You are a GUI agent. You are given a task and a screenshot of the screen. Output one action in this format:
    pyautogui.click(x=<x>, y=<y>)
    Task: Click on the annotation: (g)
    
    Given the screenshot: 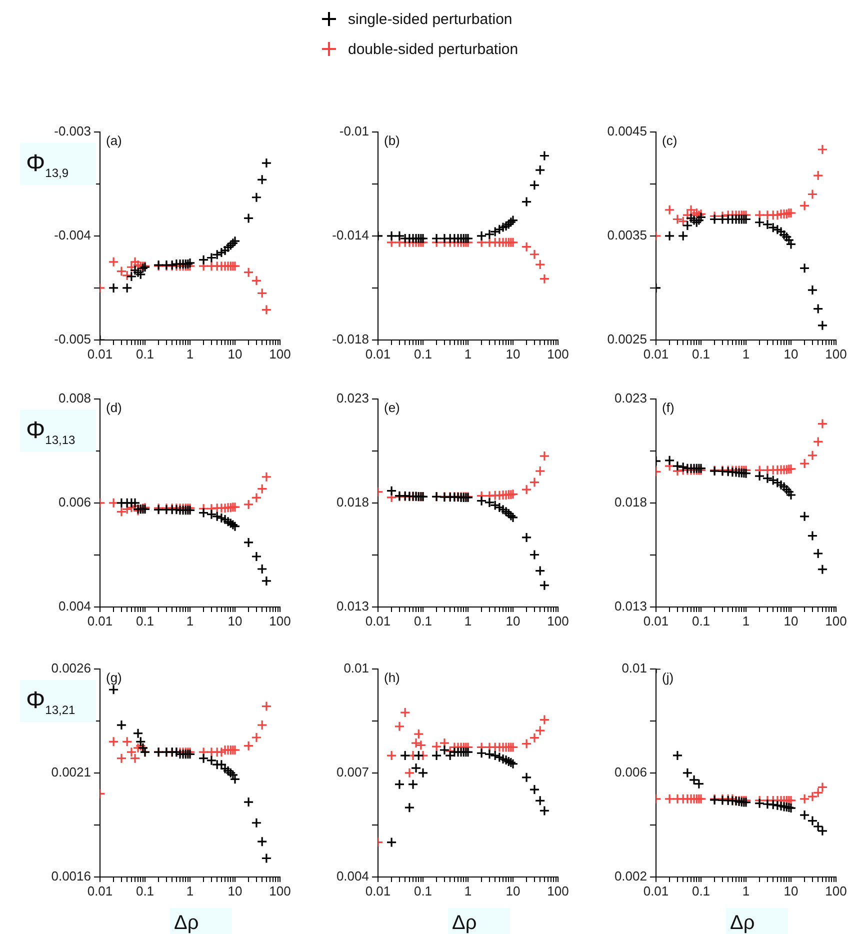 What is the action you would take?
    pyautogui.click(x=114, y=677)
    